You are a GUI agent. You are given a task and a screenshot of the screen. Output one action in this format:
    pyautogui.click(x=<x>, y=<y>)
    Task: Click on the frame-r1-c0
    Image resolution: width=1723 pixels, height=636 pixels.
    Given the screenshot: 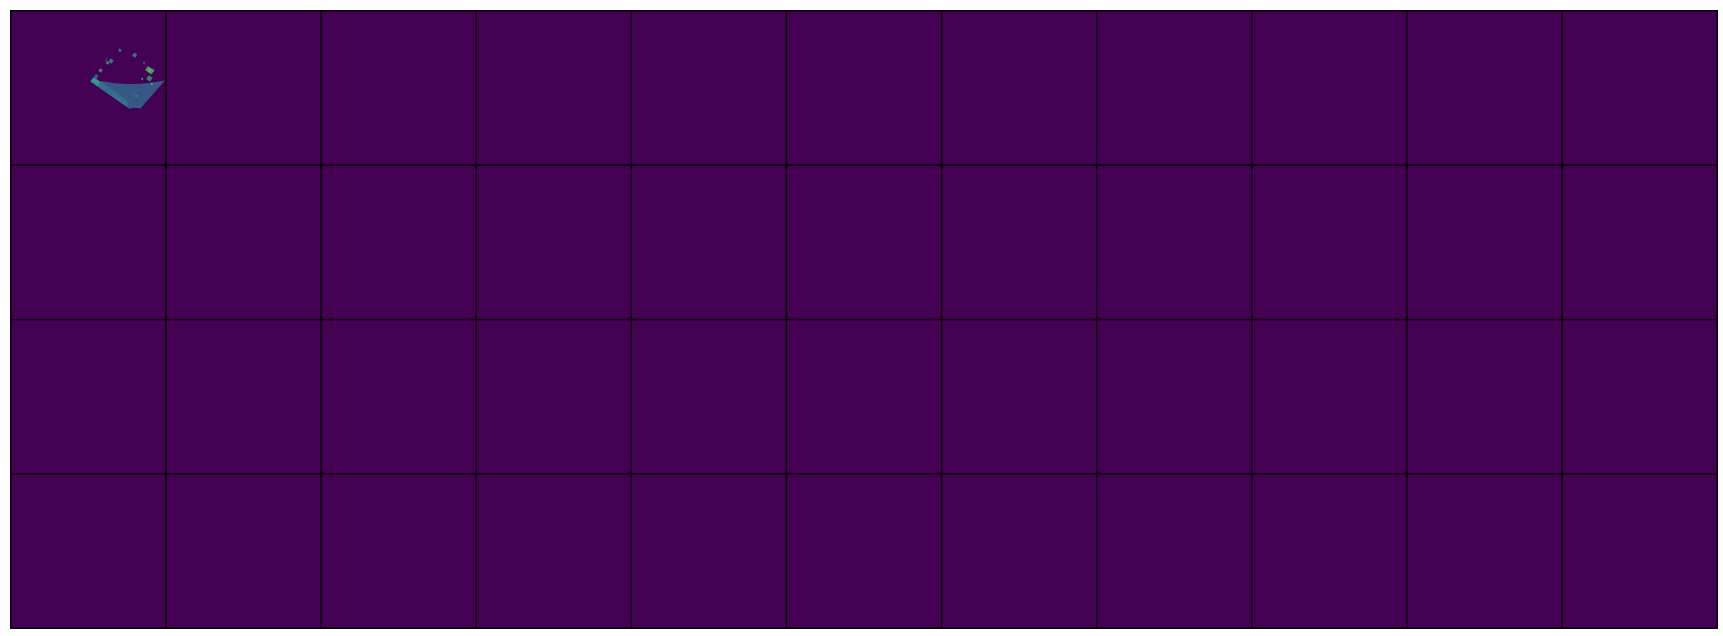 What is the action you would take?
    pyautogui.click(x=88, y=242)
    